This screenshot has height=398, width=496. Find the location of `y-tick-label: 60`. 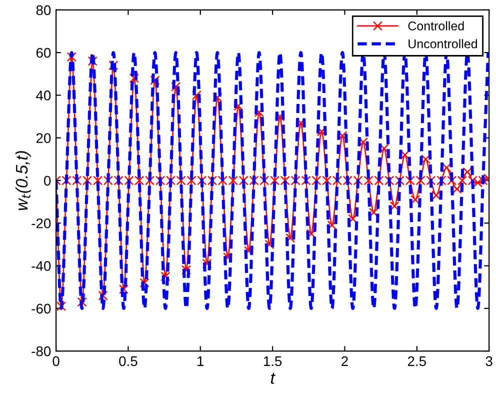

y-tick-label: 60 is located at coordinates (43, 53).